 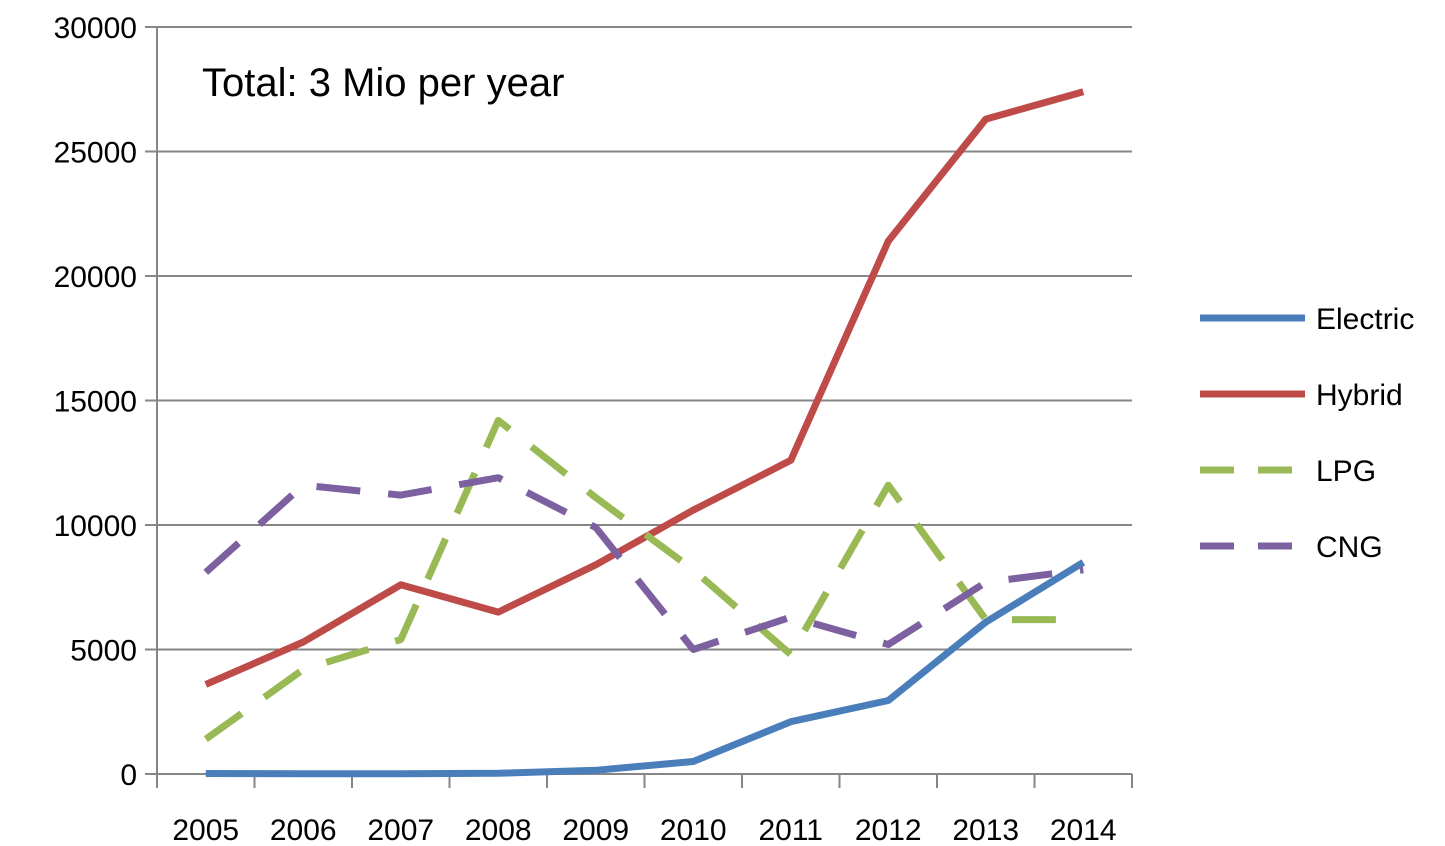 I want to click on x-tick-label: 2014, so click(x=1083, y=830).